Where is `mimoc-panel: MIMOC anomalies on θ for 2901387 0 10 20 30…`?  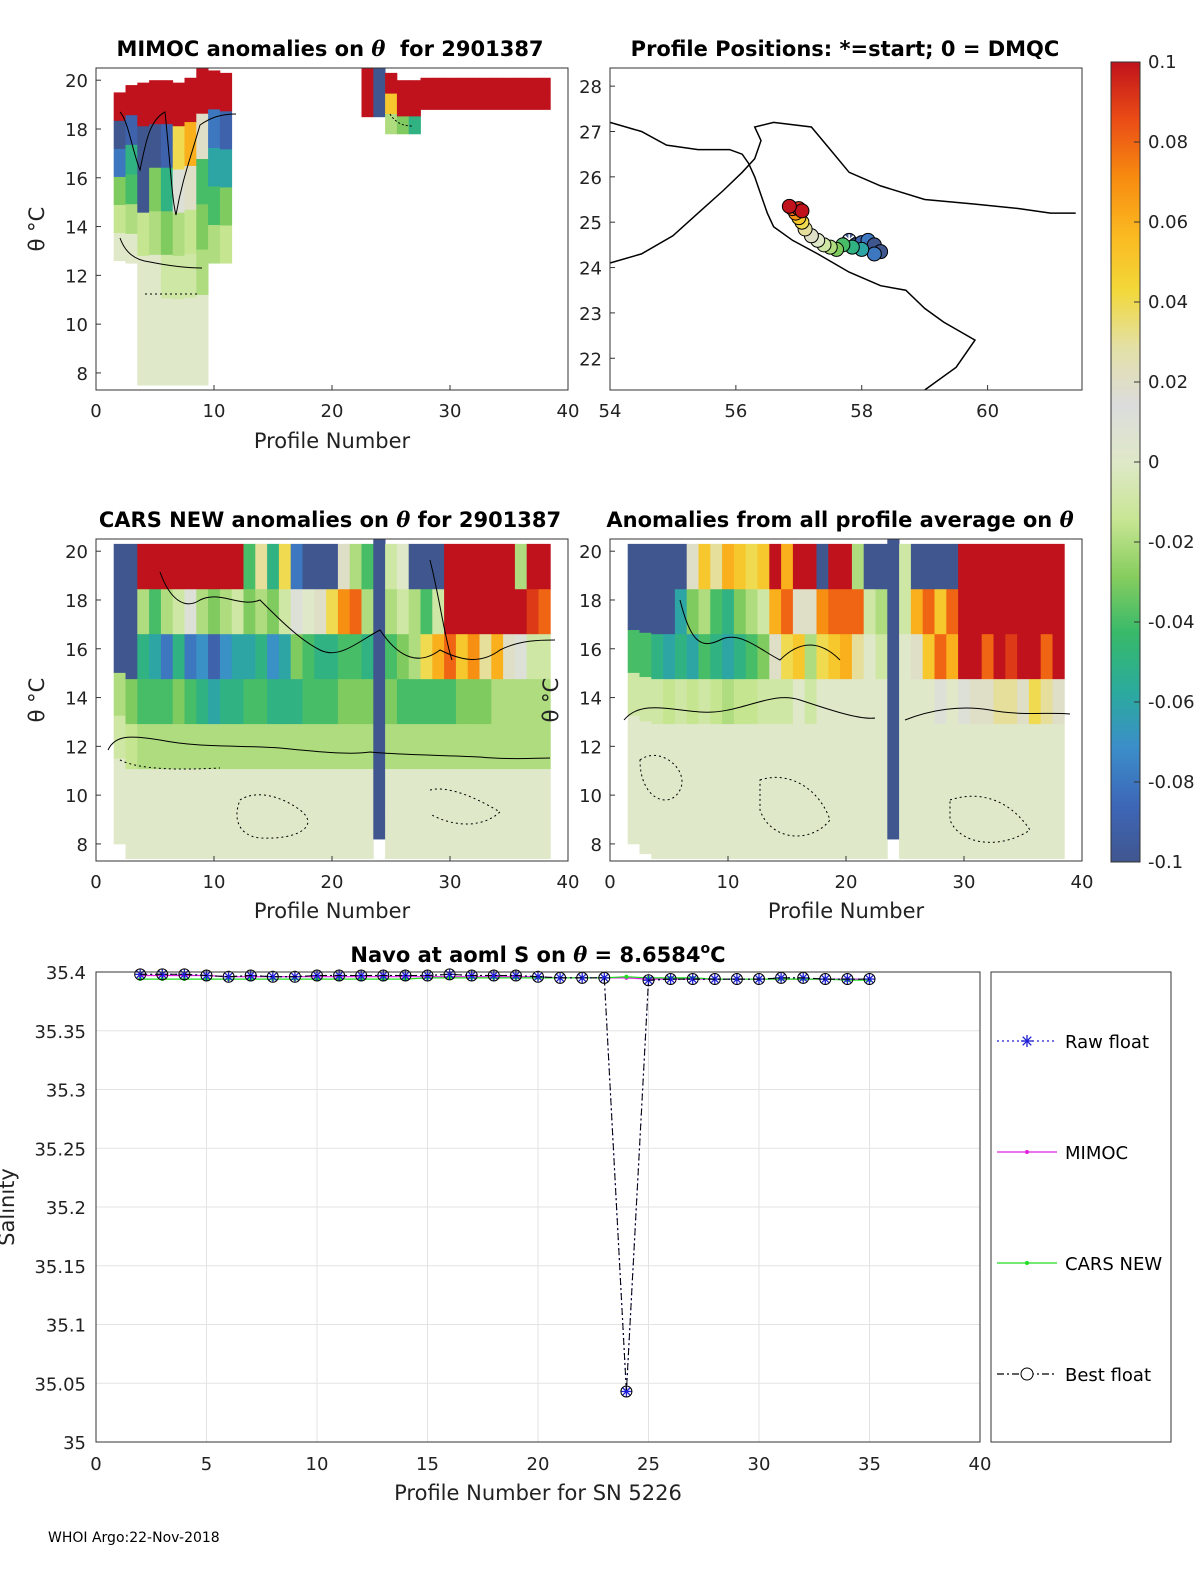 mimoc-panel: MIMOC anomalies on θ for 2901387 0 10 20 30… is located at coordinates (302, 244).